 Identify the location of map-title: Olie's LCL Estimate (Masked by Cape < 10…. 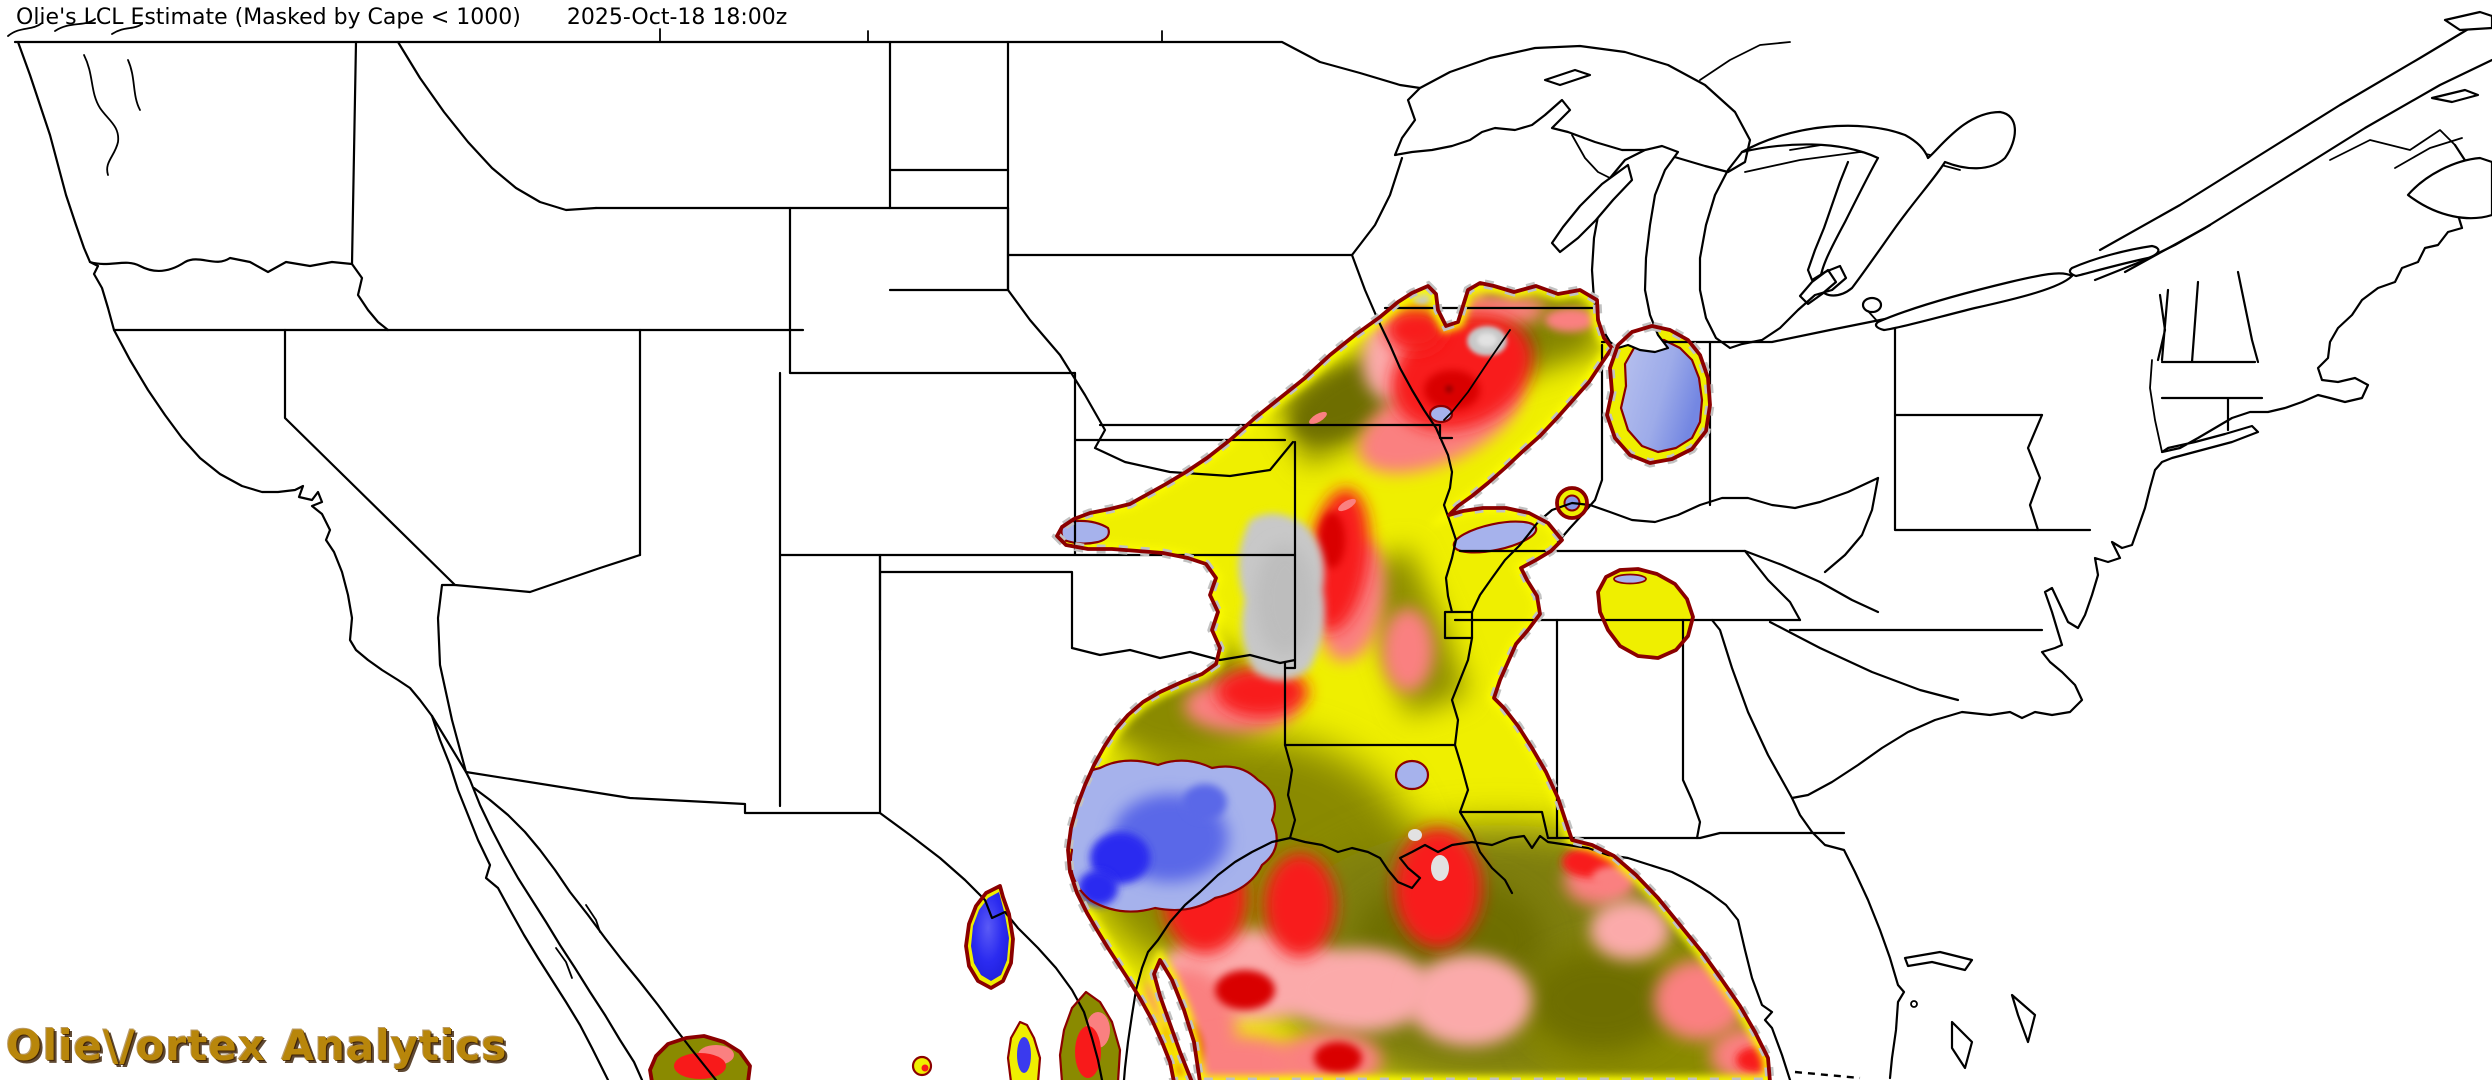
(401, 17).